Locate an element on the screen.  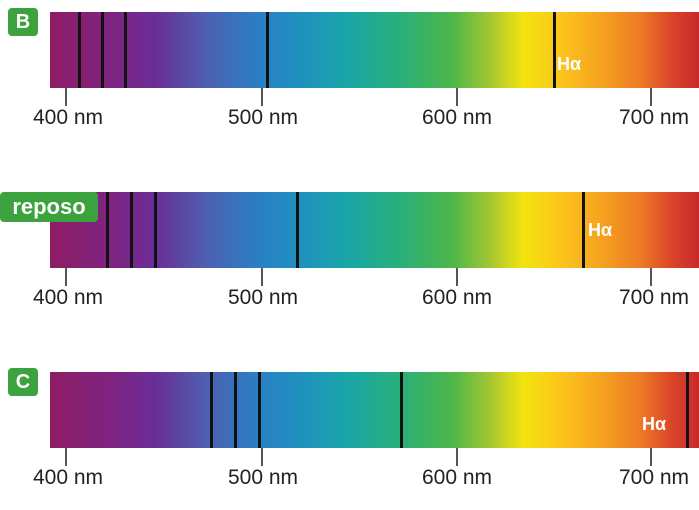
panel-badge: C is located at coordinates (23, 382).